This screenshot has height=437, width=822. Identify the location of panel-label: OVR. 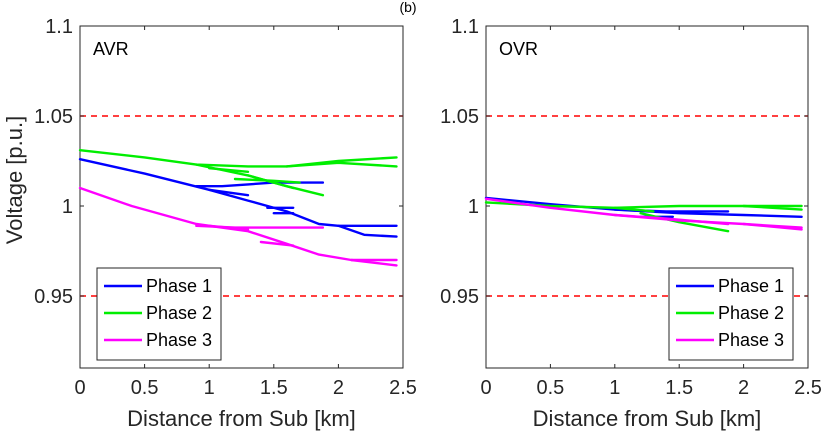
(518, 49).